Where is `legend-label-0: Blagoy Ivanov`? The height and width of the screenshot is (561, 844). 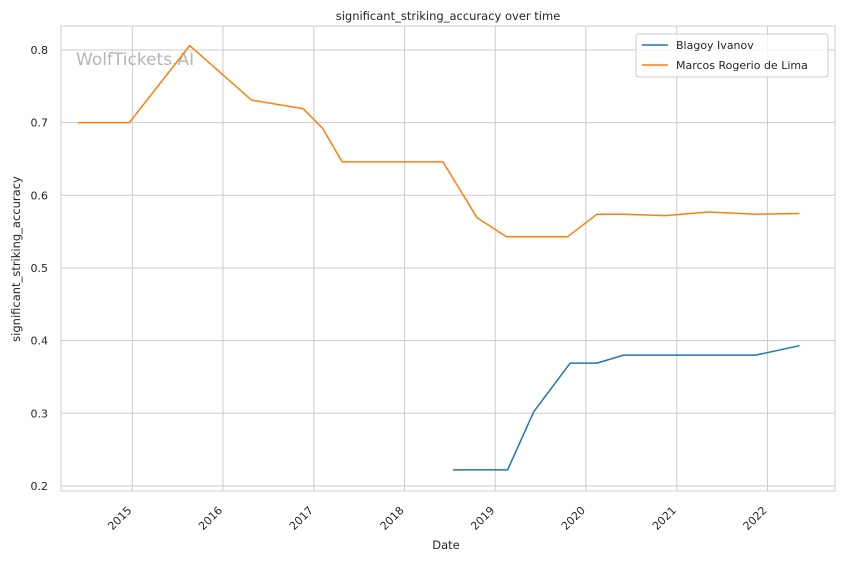 legend-label-0: Blagoy Ivanov is located at coordinates (715, 45).